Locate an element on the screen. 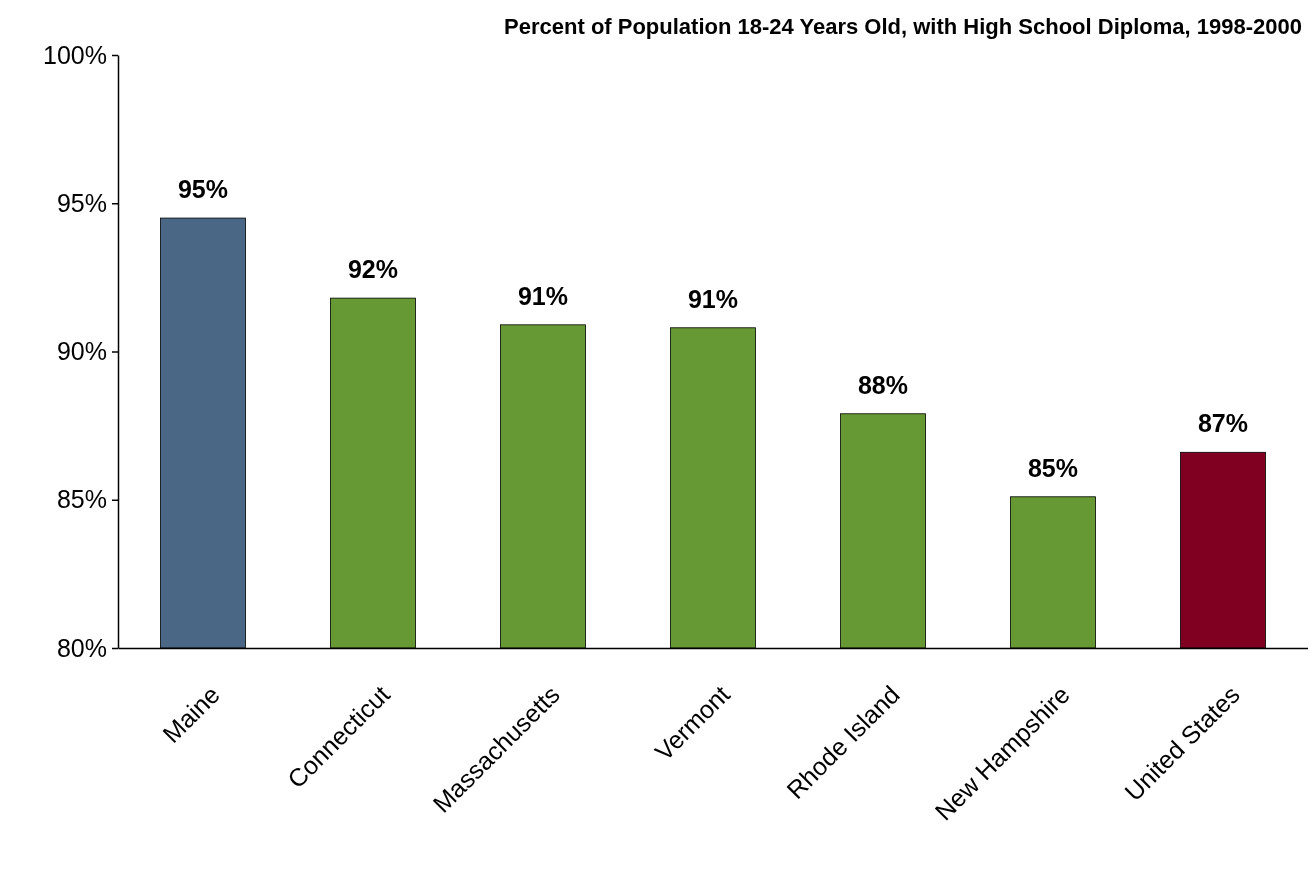  data-label: 88% is located at coordinates (883, 384).